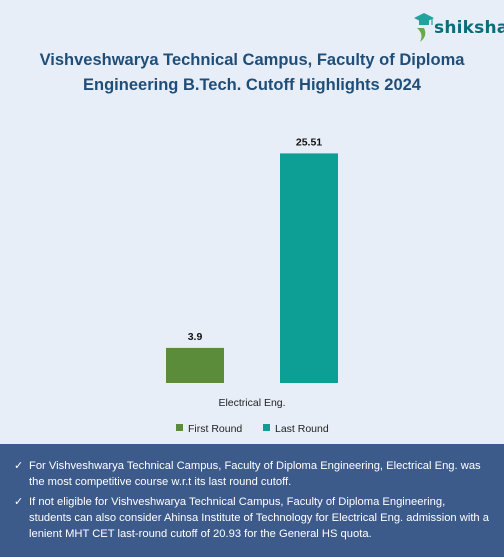 The height and width of the screenshot is (557, 504). I want to click on brand-name: shiksha, so click(469, 28).